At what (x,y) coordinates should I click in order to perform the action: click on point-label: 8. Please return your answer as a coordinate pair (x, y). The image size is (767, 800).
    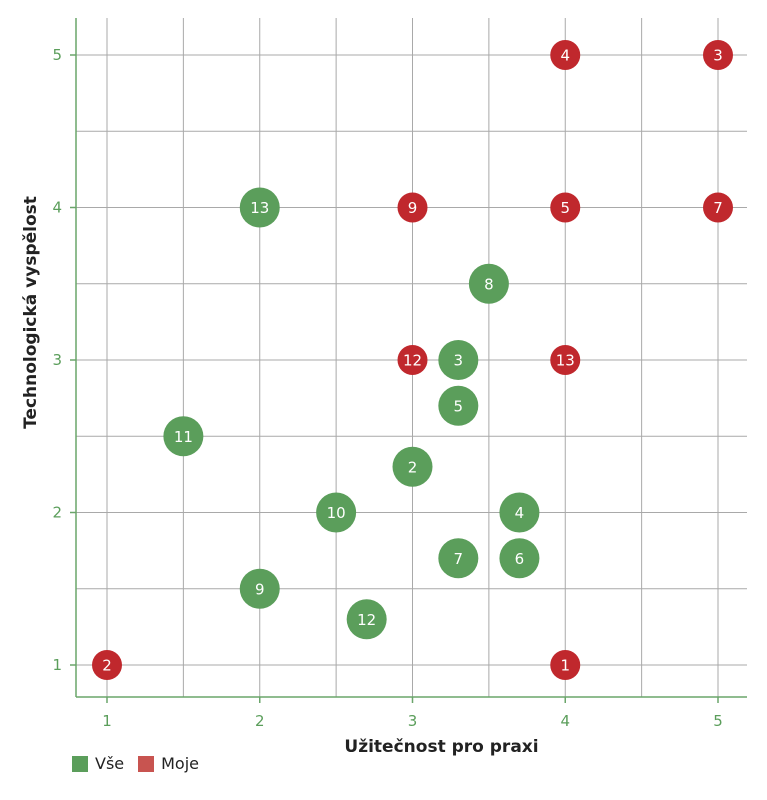
    Looking at the image, I should click on (489, 284).